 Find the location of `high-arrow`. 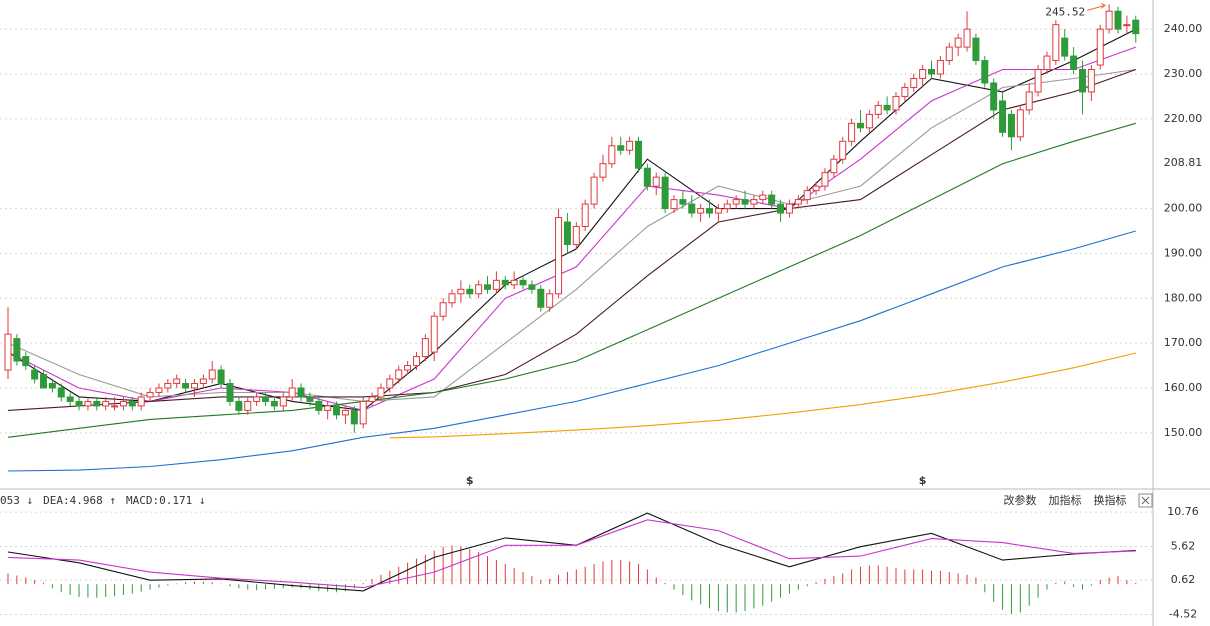

high-arrow is located at coordinates (1096, 6).